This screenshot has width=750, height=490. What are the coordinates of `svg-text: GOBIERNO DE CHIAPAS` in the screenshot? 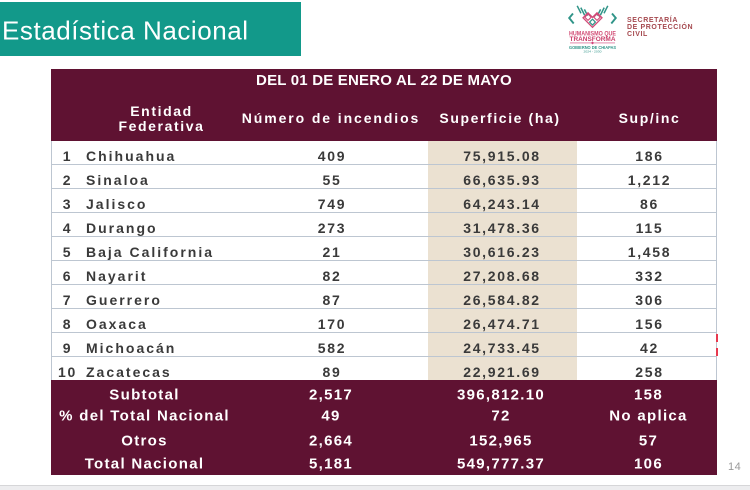 It's located at (592, 47).